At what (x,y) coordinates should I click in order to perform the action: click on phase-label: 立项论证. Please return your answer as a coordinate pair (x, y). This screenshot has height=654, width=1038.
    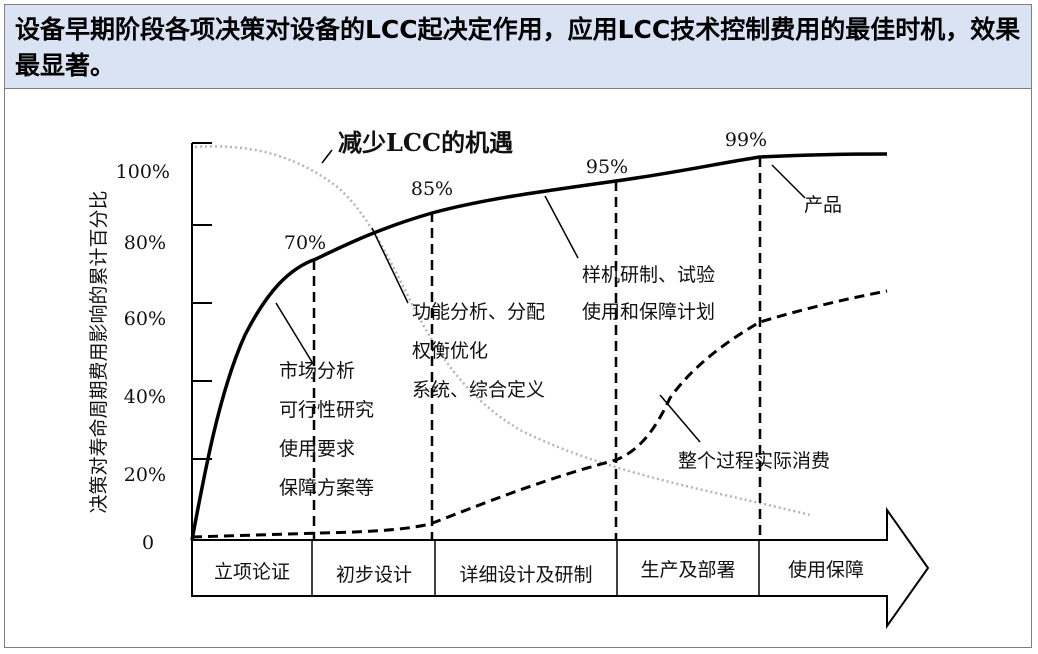
    Looking at the image, I should click on (252, 572).